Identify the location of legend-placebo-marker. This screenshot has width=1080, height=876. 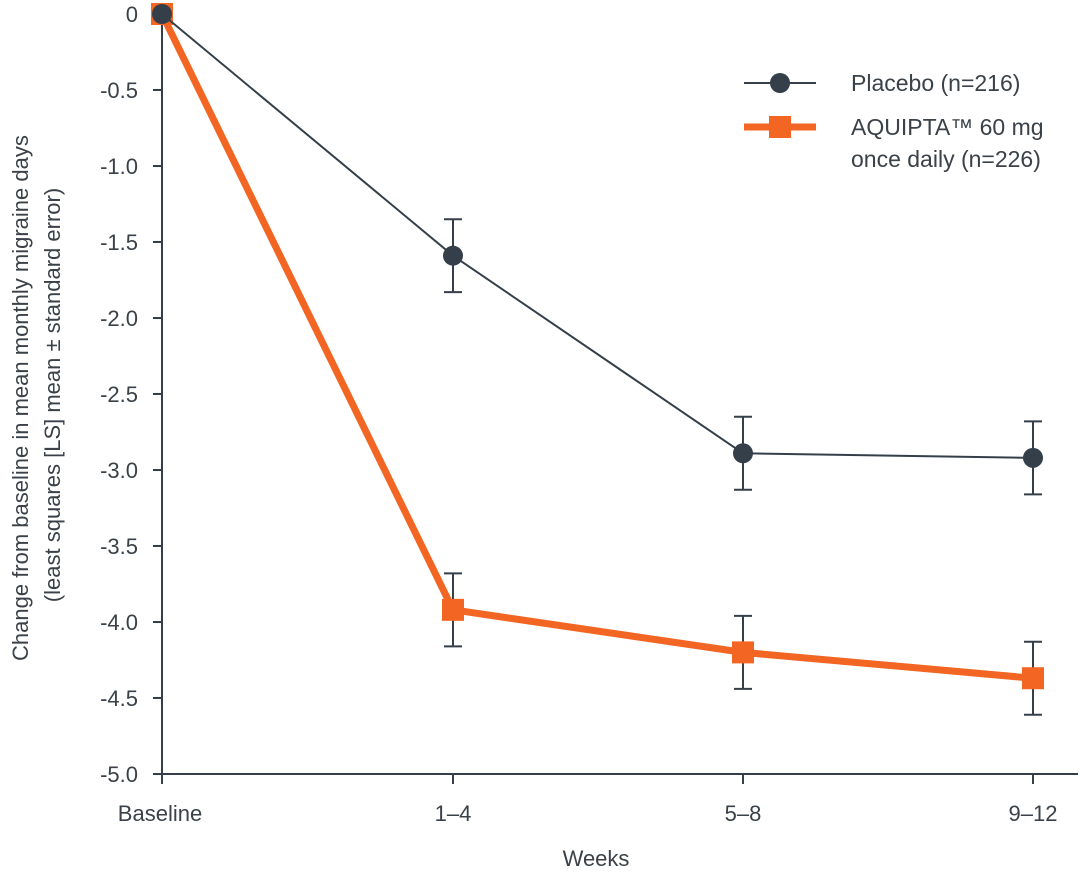
(780, 83).